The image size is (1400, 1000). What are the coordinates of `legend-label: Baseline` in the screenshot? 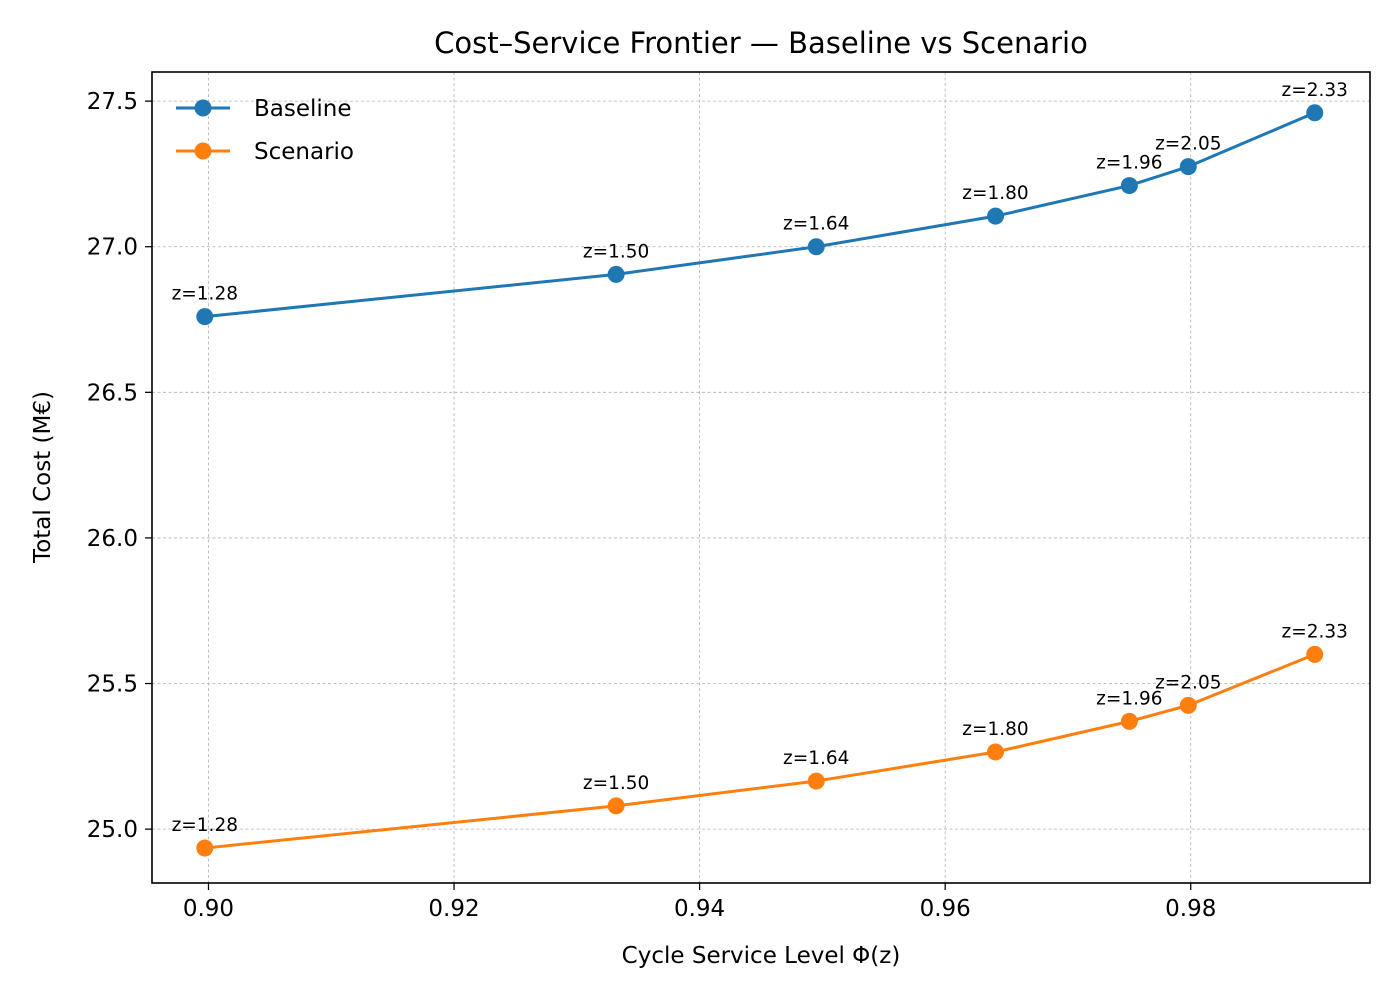 It's located at (303, 109).